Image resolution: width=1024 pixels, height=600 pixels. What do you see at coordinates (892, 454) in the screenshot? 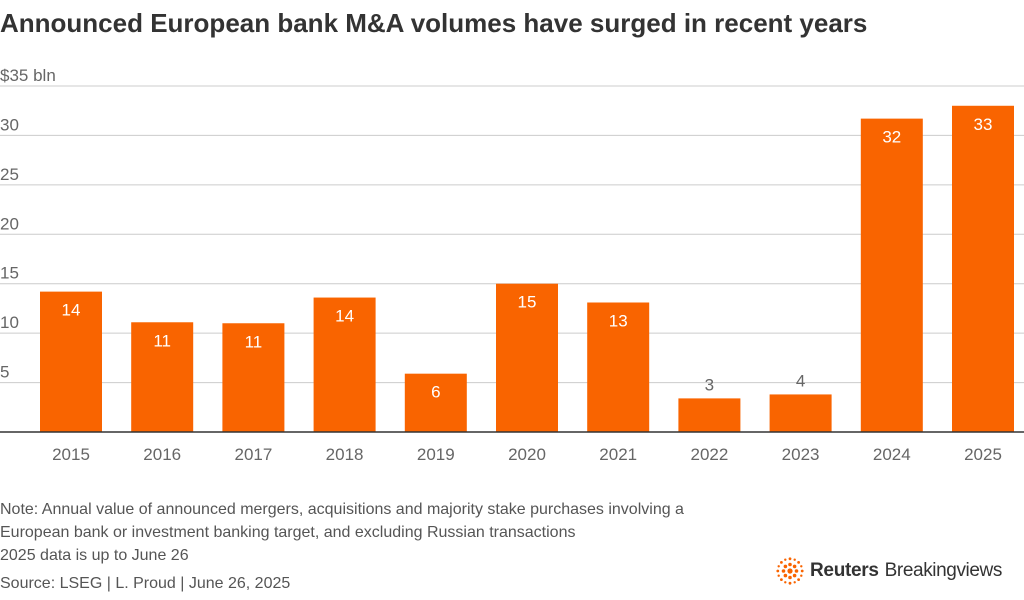
I see `x-tick-label: 2024` at bounding box center [892, 454].